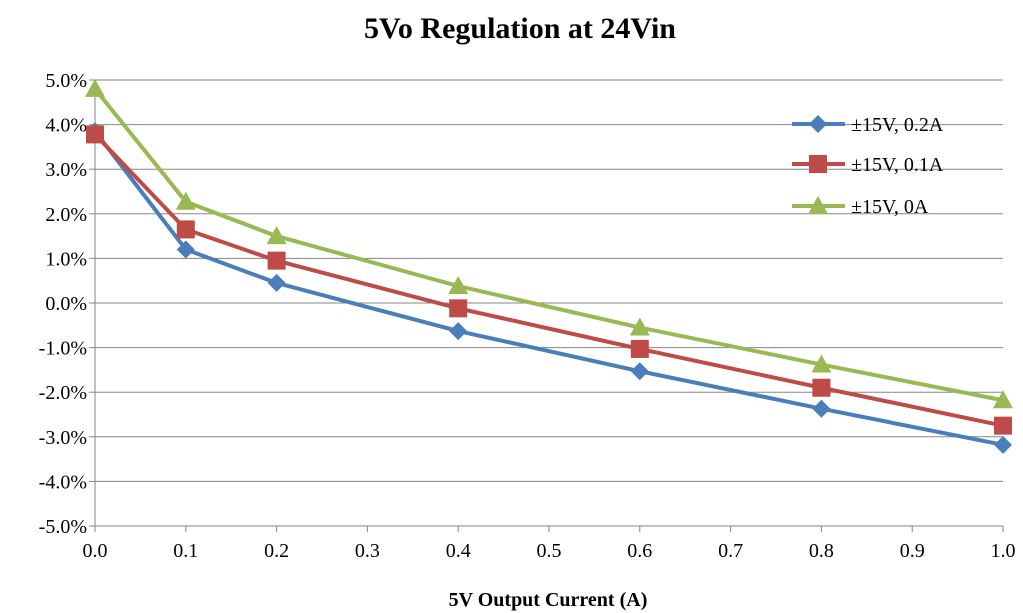 The width and height of the screenshot is (1023, 613). What do you see at coordinates (897, 125) in the screenshot?
I see `legend-label: ±15V, 0.2A` at bounding box center [897, 125].